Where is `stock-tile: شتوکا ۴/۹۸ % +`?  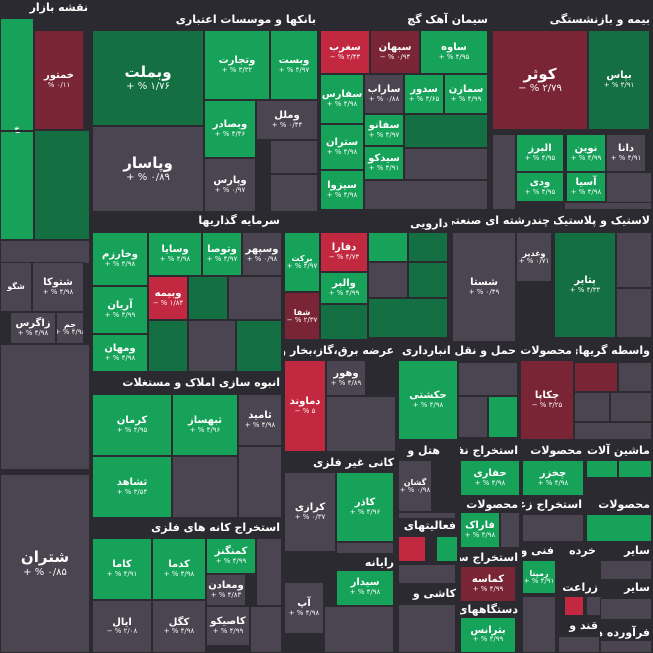 stock-tile: شتوکا ۴/۹۸ % + is located at coordinates (58, 287).